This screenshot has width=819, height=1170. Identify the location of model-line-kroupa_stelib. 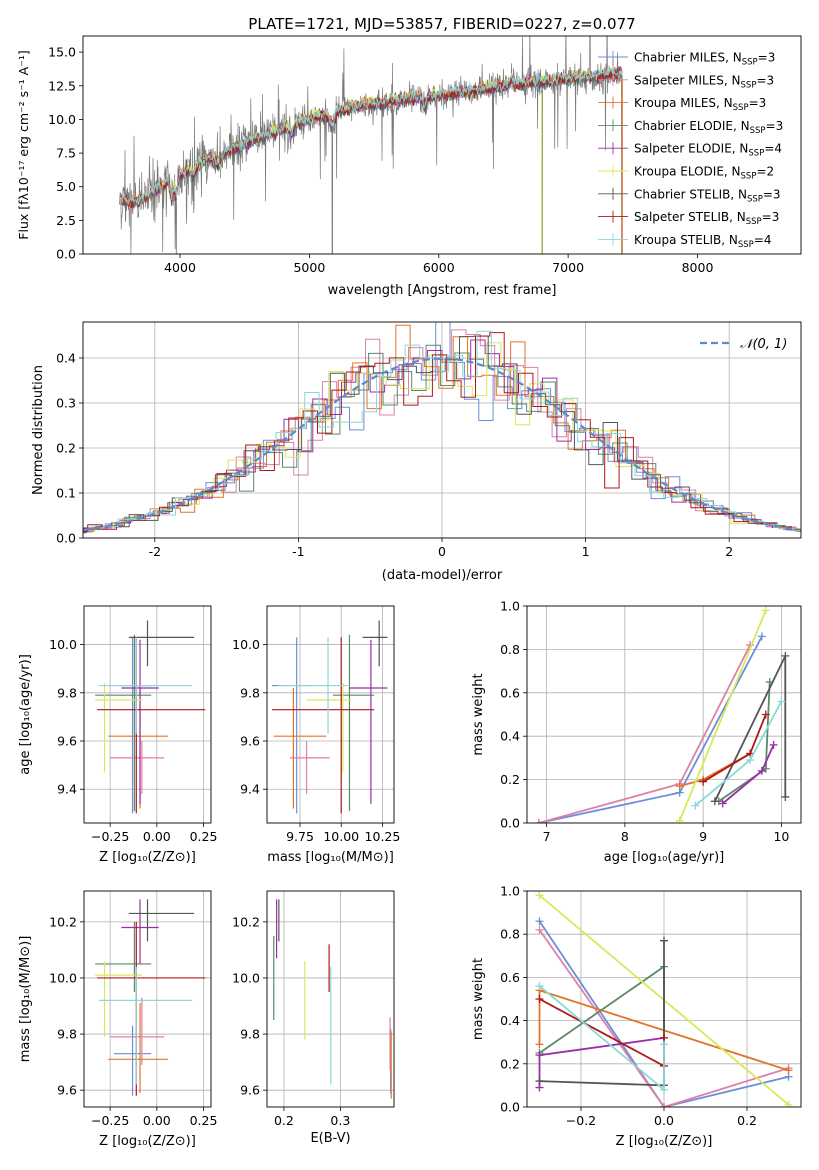
(371, 136).